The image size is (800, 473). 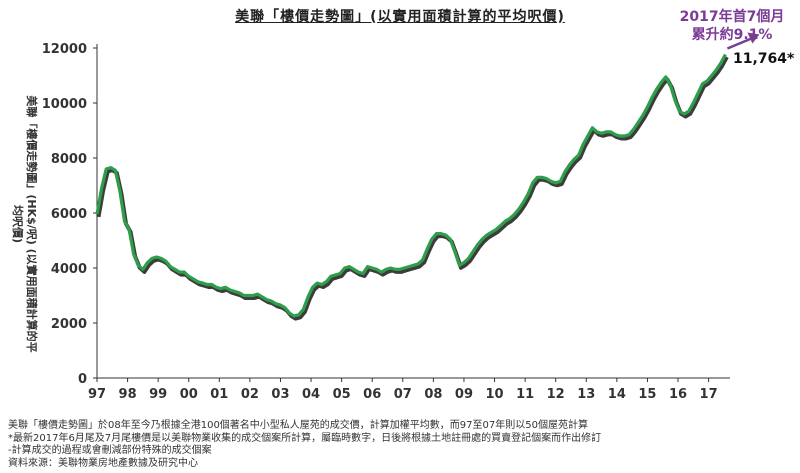 What do you see at coordinates (342, 394) in the screenshot?
I see `x-tick-label: 05` at bounding box center [342, 394].